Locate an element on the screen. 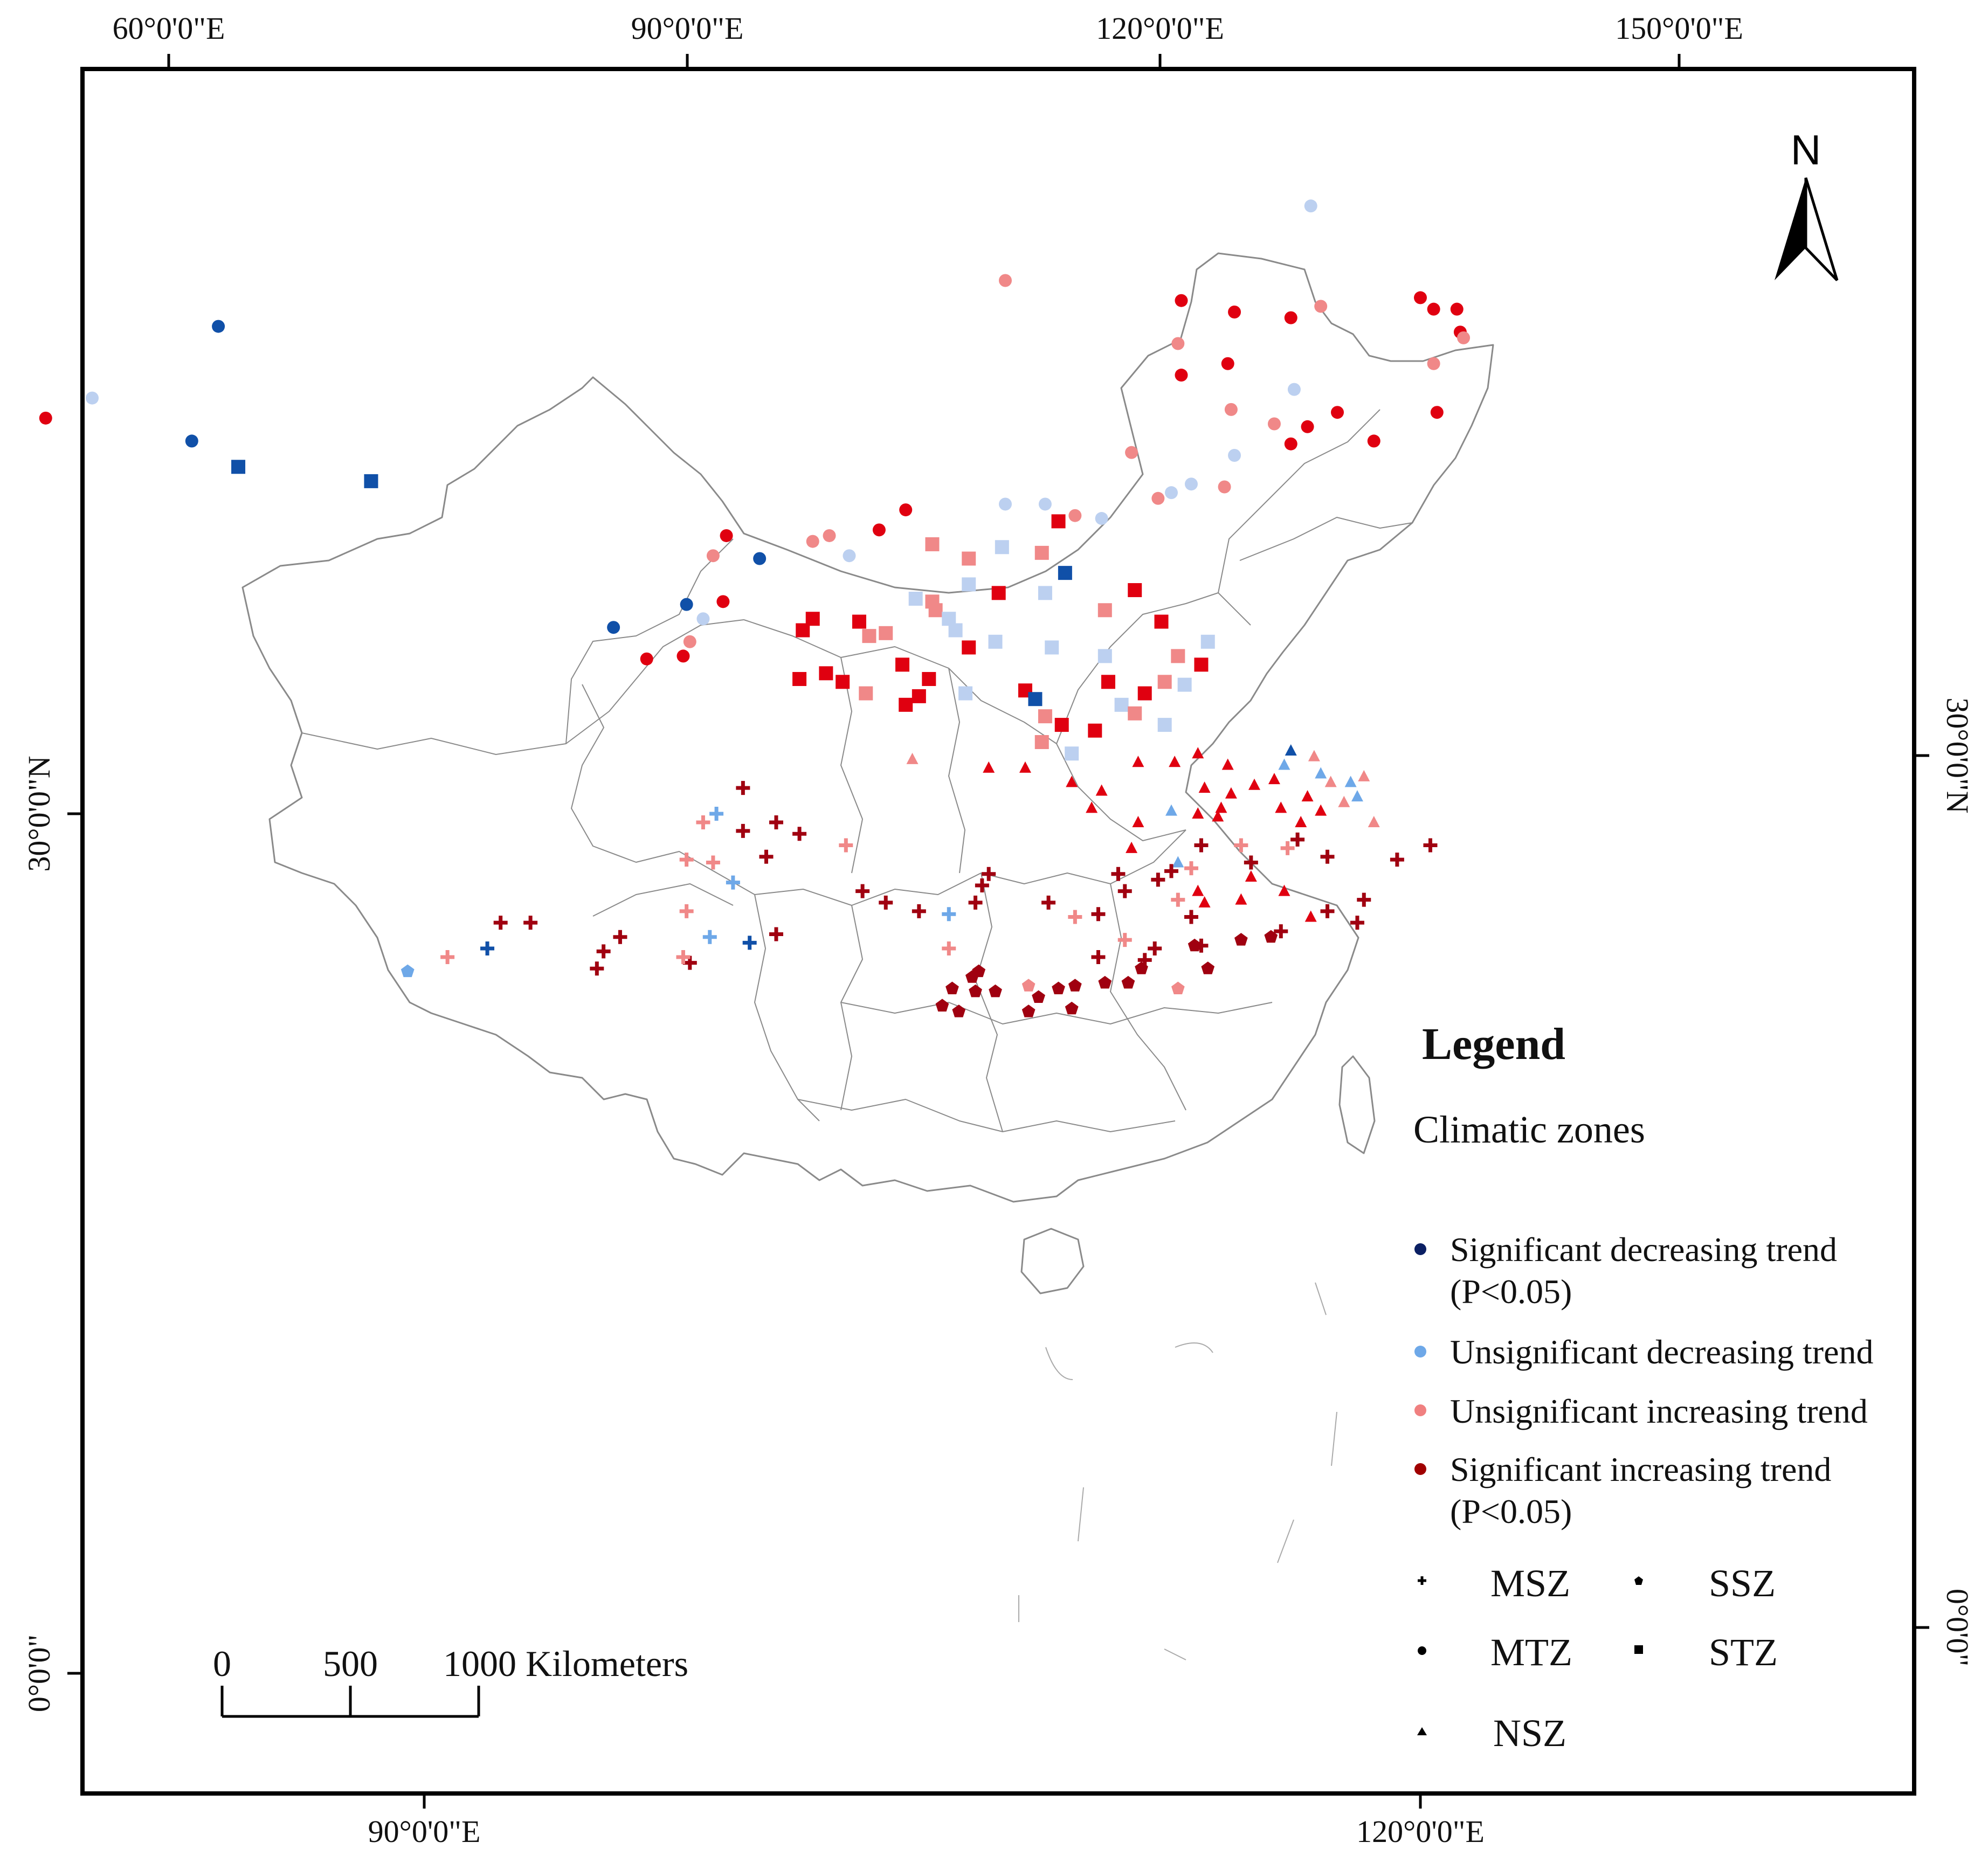 The image size is (1988, 1870). bottom-tick-label: 120°0'0"E is located at coordinates (1420, 1831).